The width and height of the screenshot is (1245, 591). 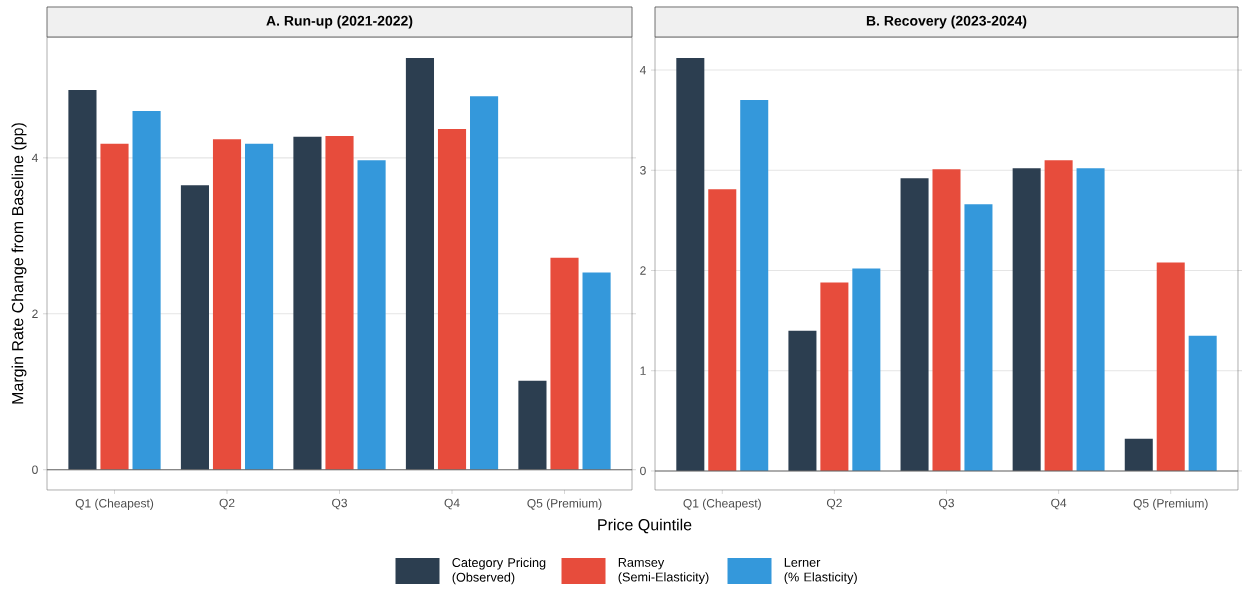 I want to click on y-tick-label: 1, so click(x=643, y=370).